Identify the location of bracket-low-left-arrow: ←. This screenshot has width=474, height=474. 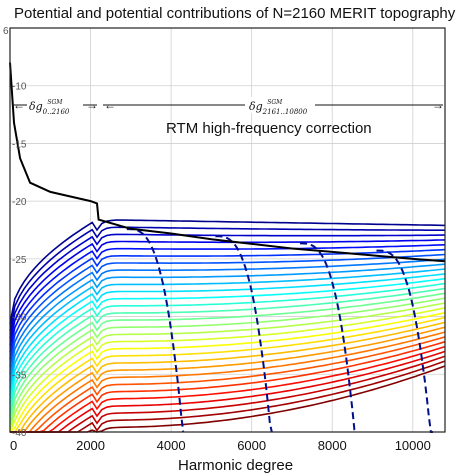
(19, 105).